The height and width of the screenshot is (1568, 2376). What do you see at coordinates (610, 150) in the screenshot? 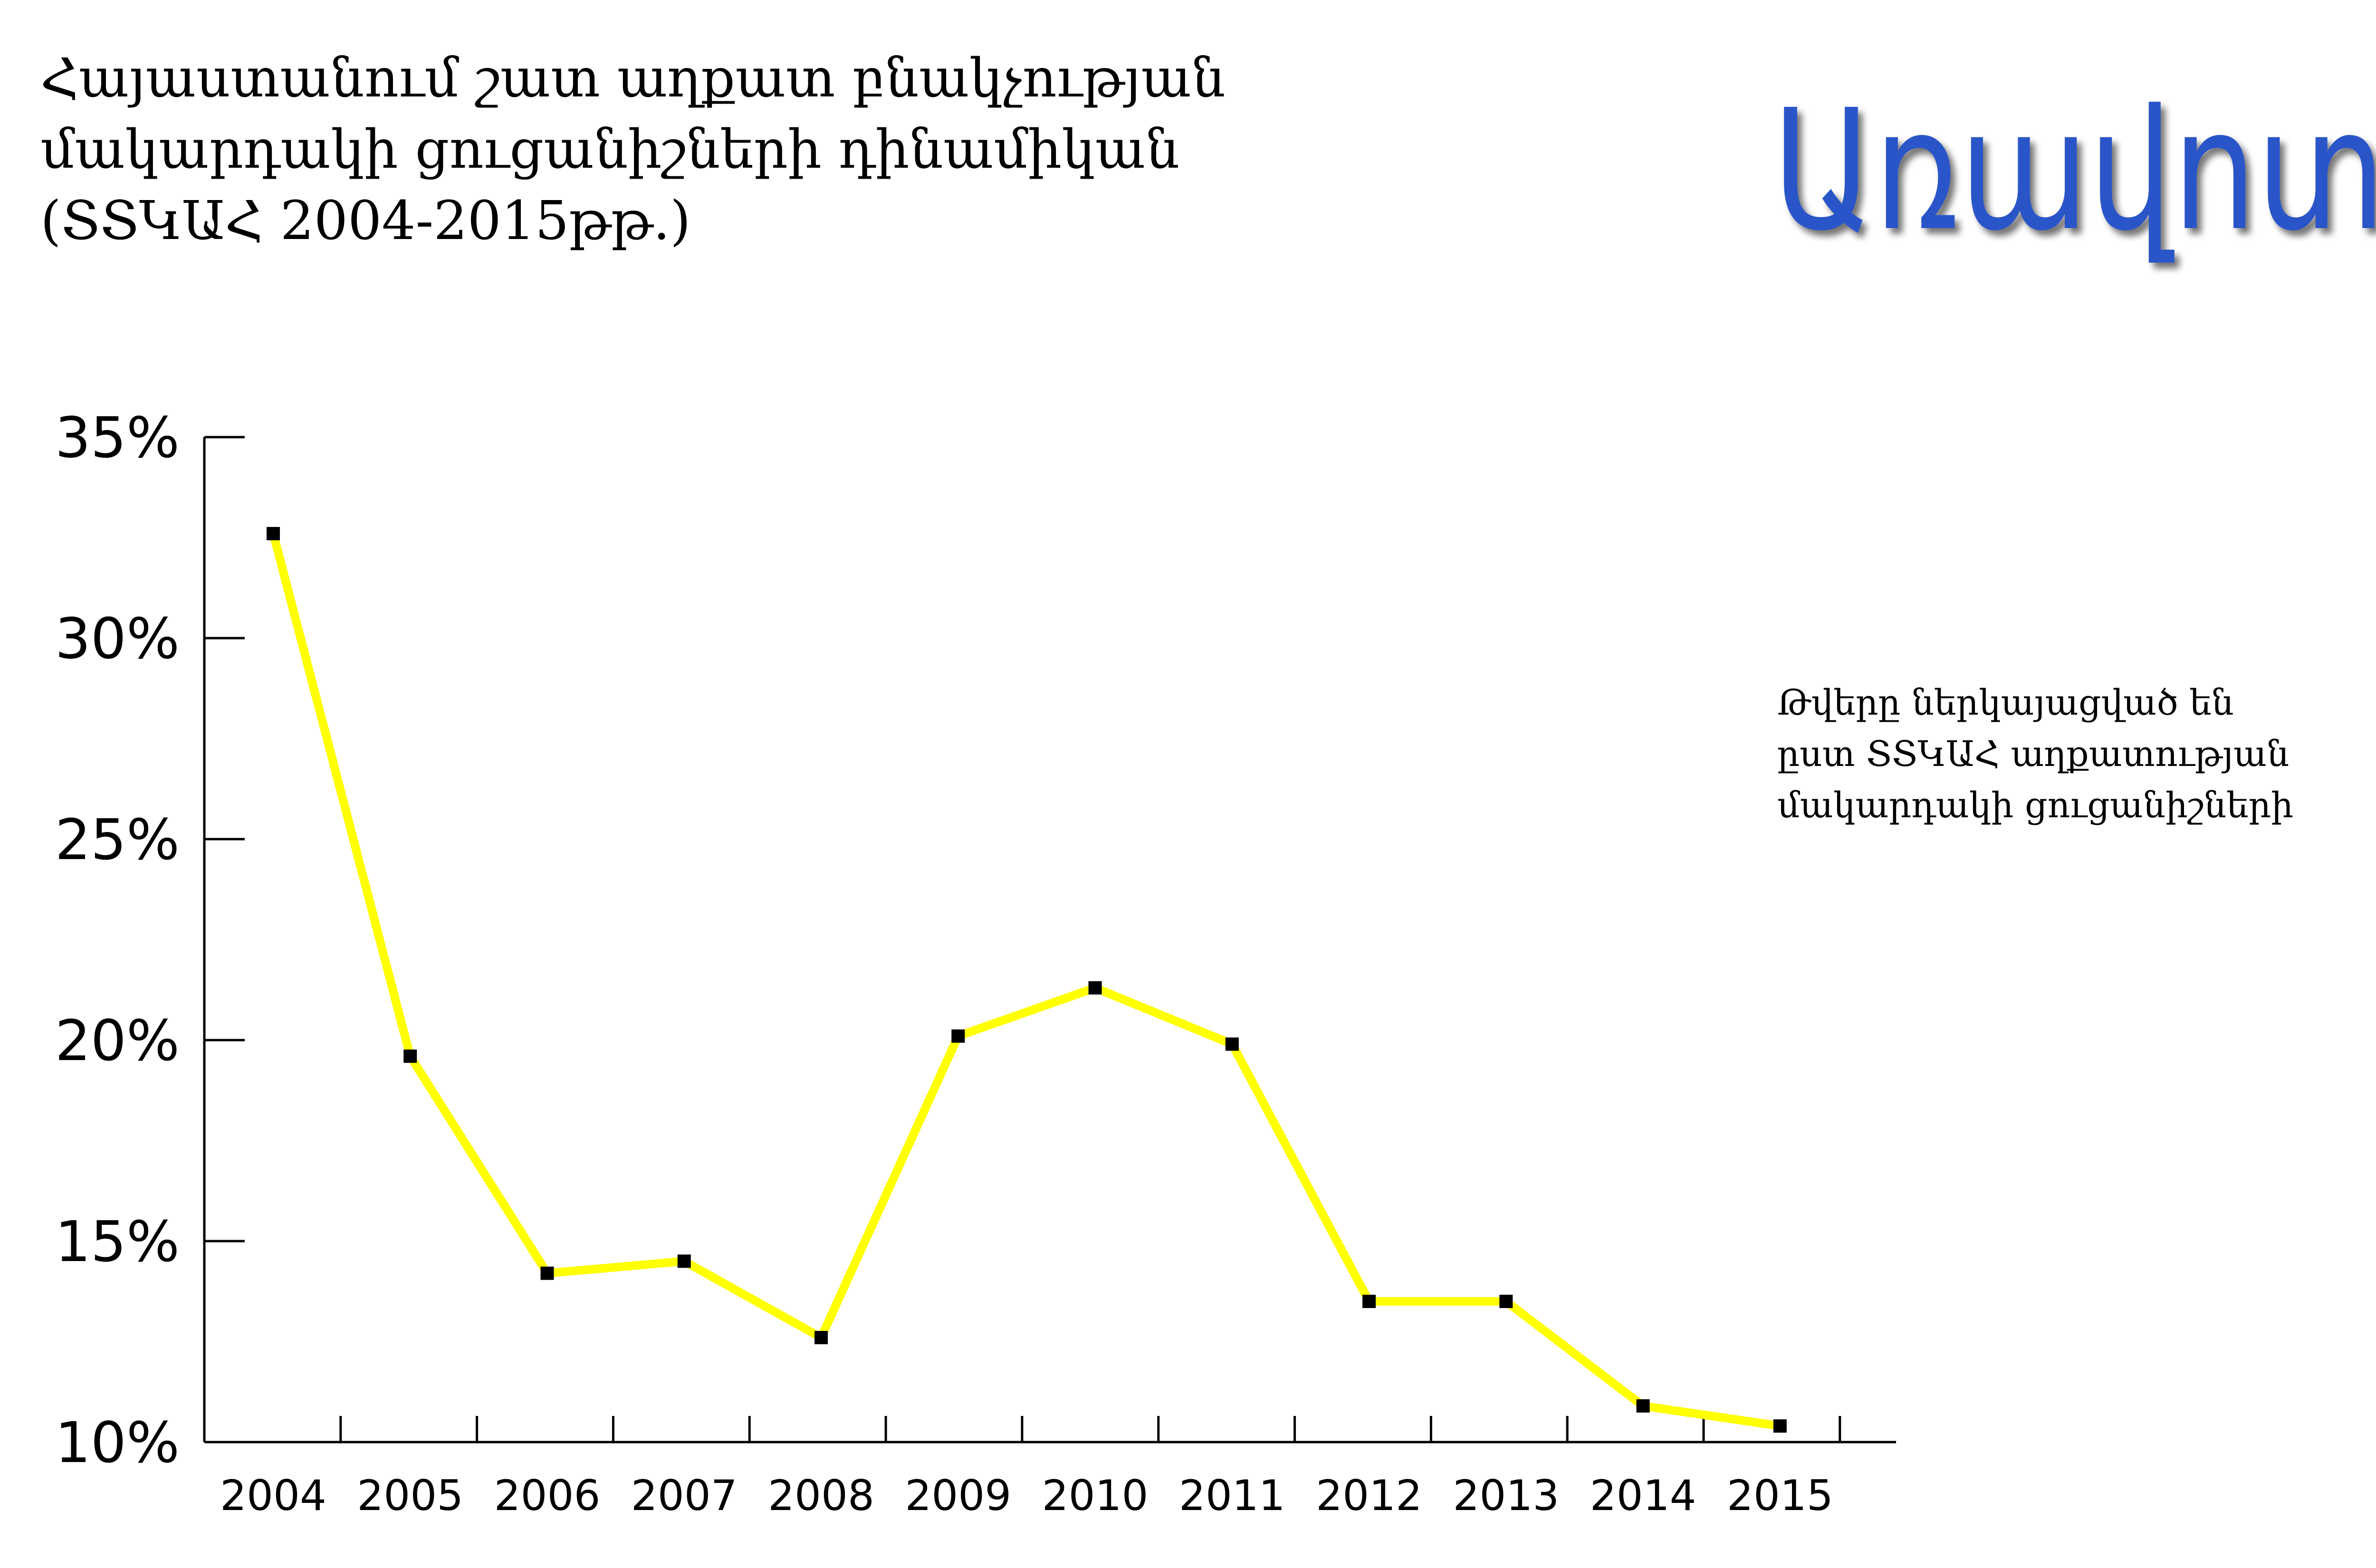
I see `chart-title-line-2: մակարդակի ցուցանիշների դինամիկան` at bounding box center [610, 150].